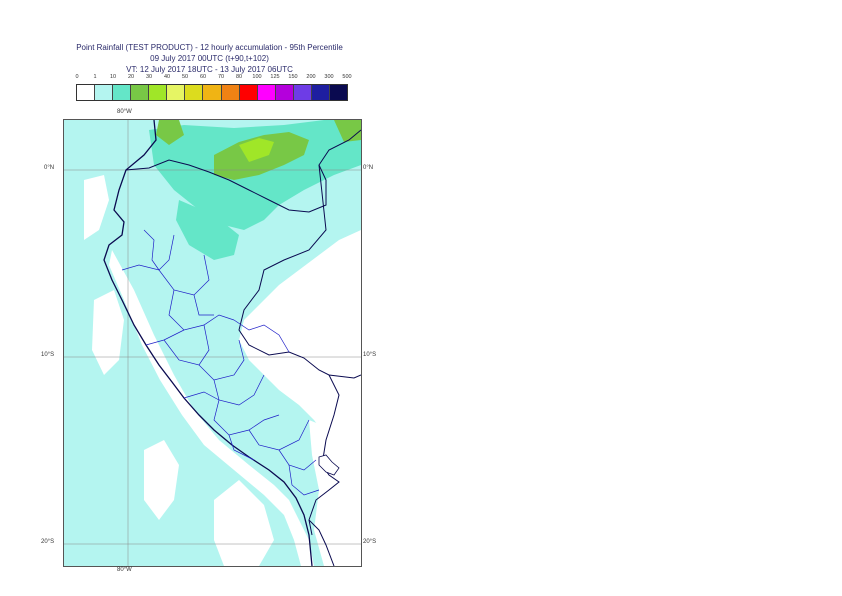 The width and height of the screenshot is (842, 596). I want to click on legend-tick-label: 100, so click(257, 77).